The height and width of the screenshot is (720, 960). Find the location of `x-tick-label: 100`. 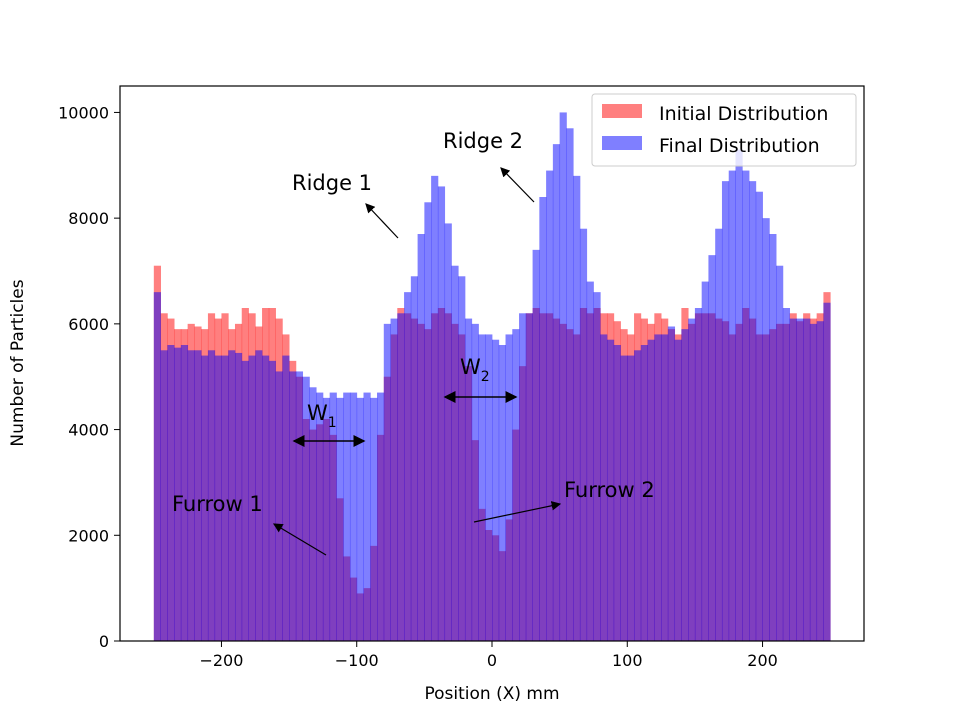

x-tick-label: 100 is located at coordinates (627, 660).